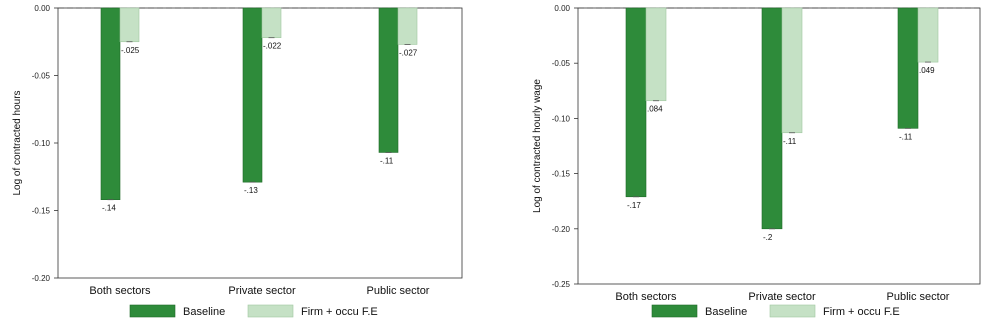  What do you see at coordinates (927, 70) in the screenshot?
I see `data-label: .049` at bounding box center [927, 70].